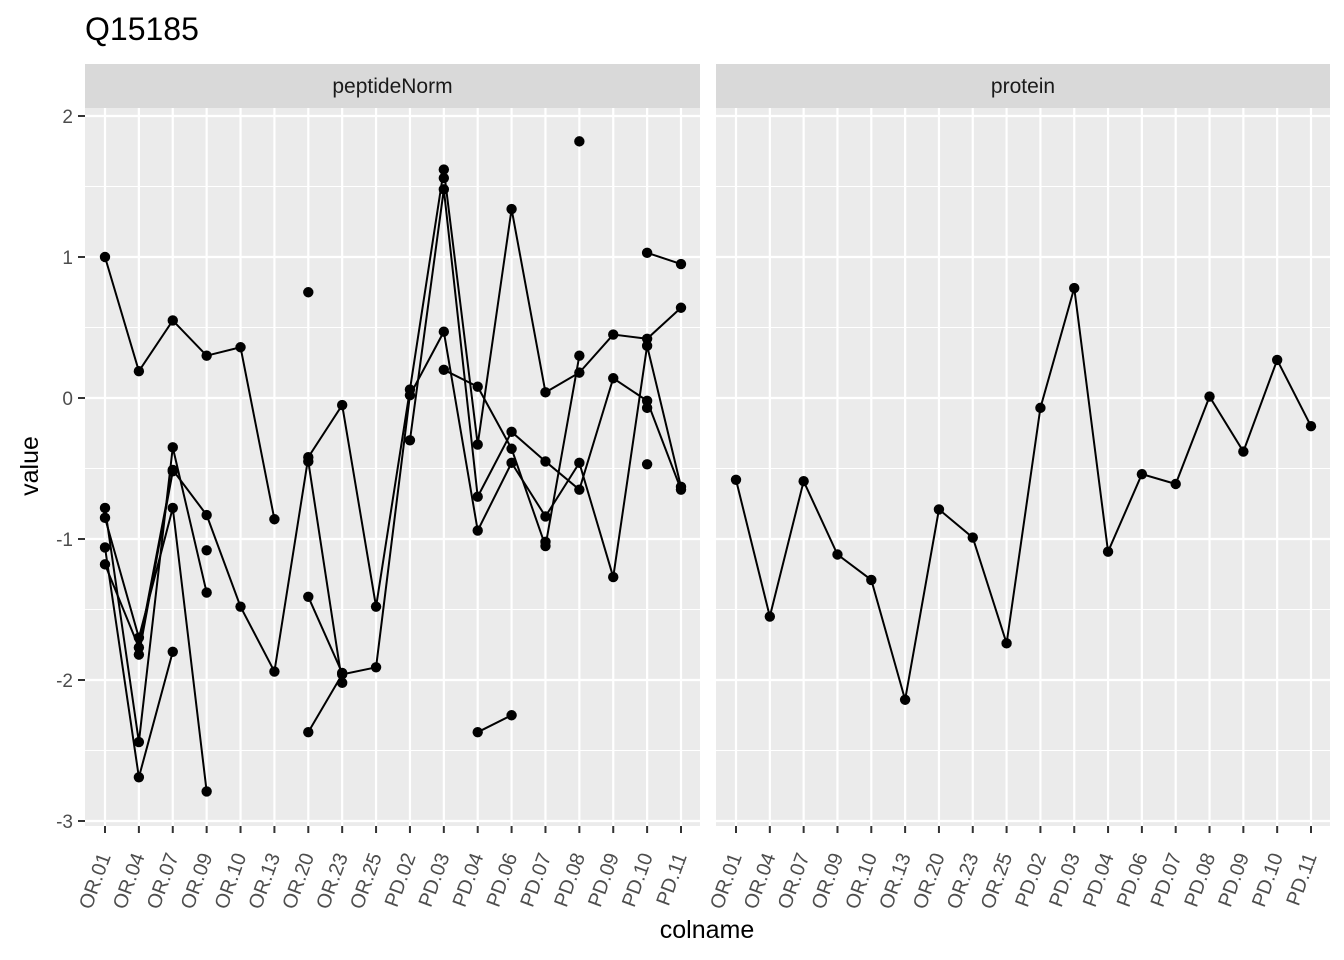 The image size is (1344, 960). Describe the element at coordinates (1302, 879) in the screenshot. I see `x-tick-label: PD.11` at that location.